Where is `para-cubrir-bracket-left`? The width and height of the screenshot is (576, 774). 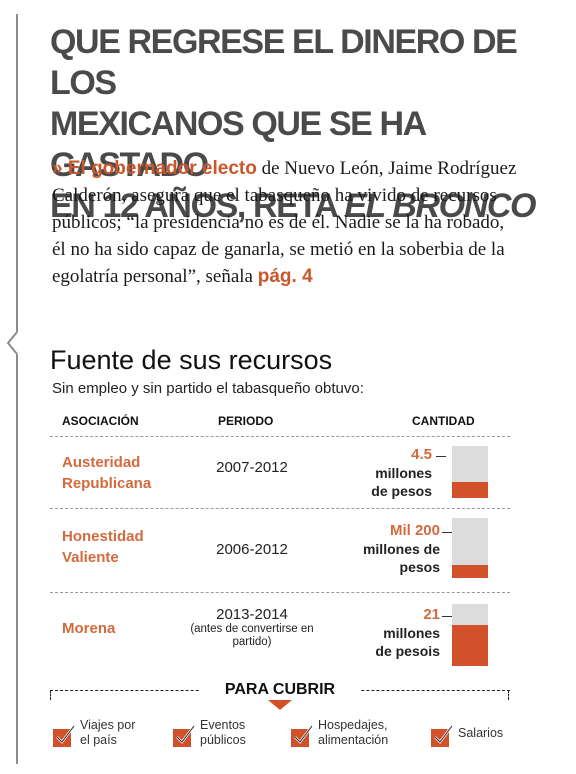
para-cubrir-bracket-left is located at coordinates (50, 695).